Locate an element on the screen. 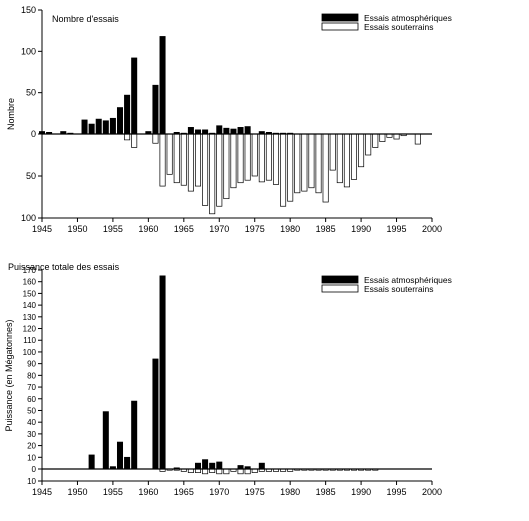 This screenshot has width=529, height=521. x-tick-label: 1990 is located at coordinates (361, 229).